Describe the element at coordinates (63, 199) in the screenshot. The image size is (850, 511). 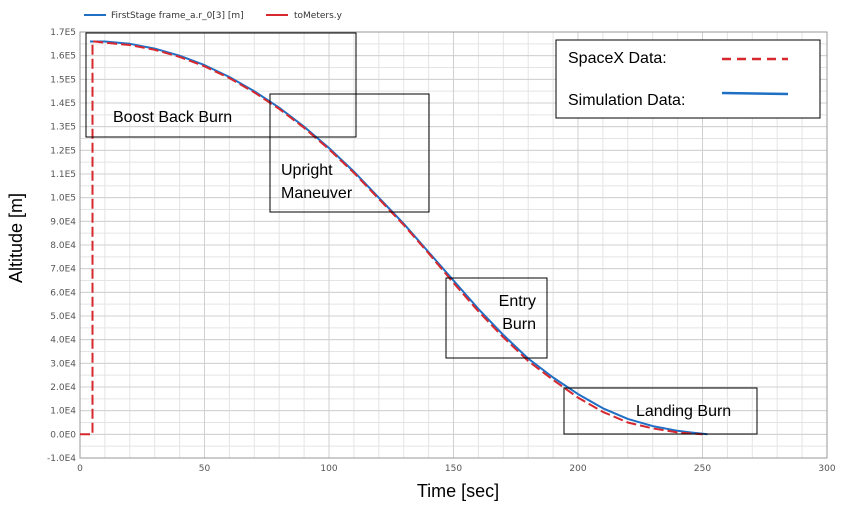
I see `y-tick-label: 1.0E5` at that location.